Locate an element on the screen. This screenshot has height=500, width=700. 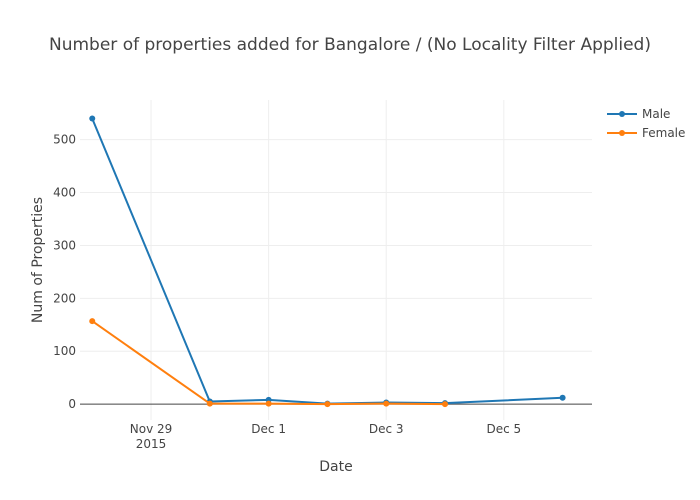
y-tick-label: 400 is located at coordinates (64, 193).